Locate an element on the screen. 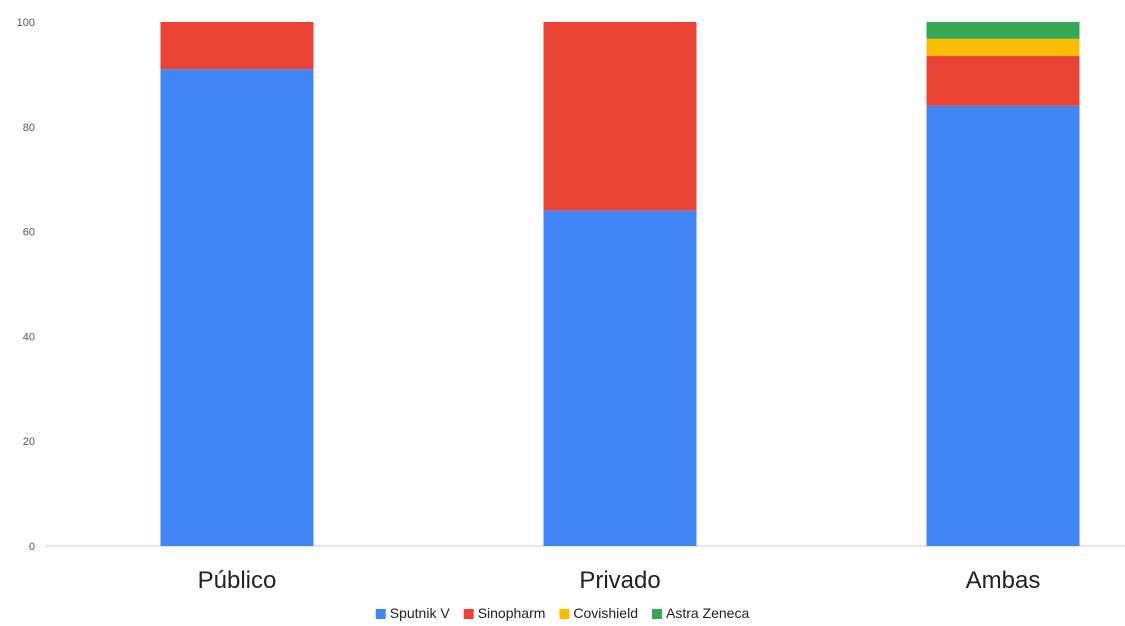 This screenshot has width=1125, height=626. x-axis-ticks: Público Privado Ambas is located at coordinates (619, 580).